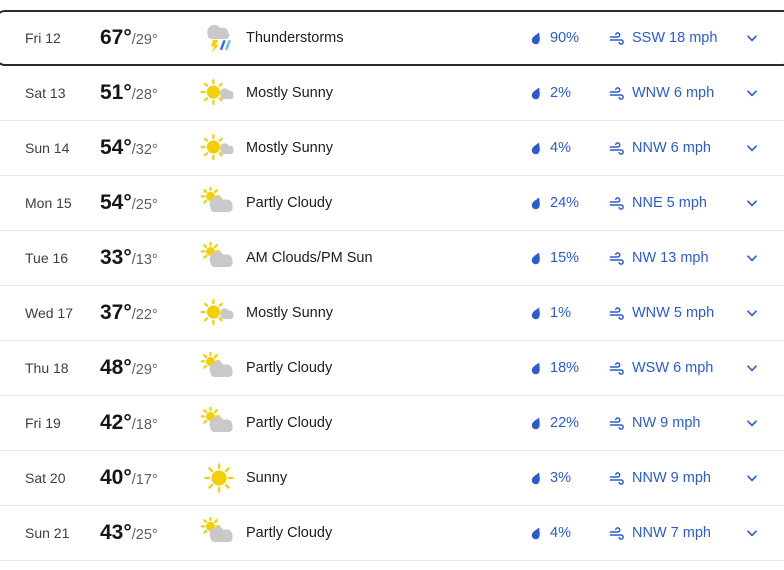 This screenshot has width=784, height=570. I want to click on precip-value: 22%, so click(565, 423).